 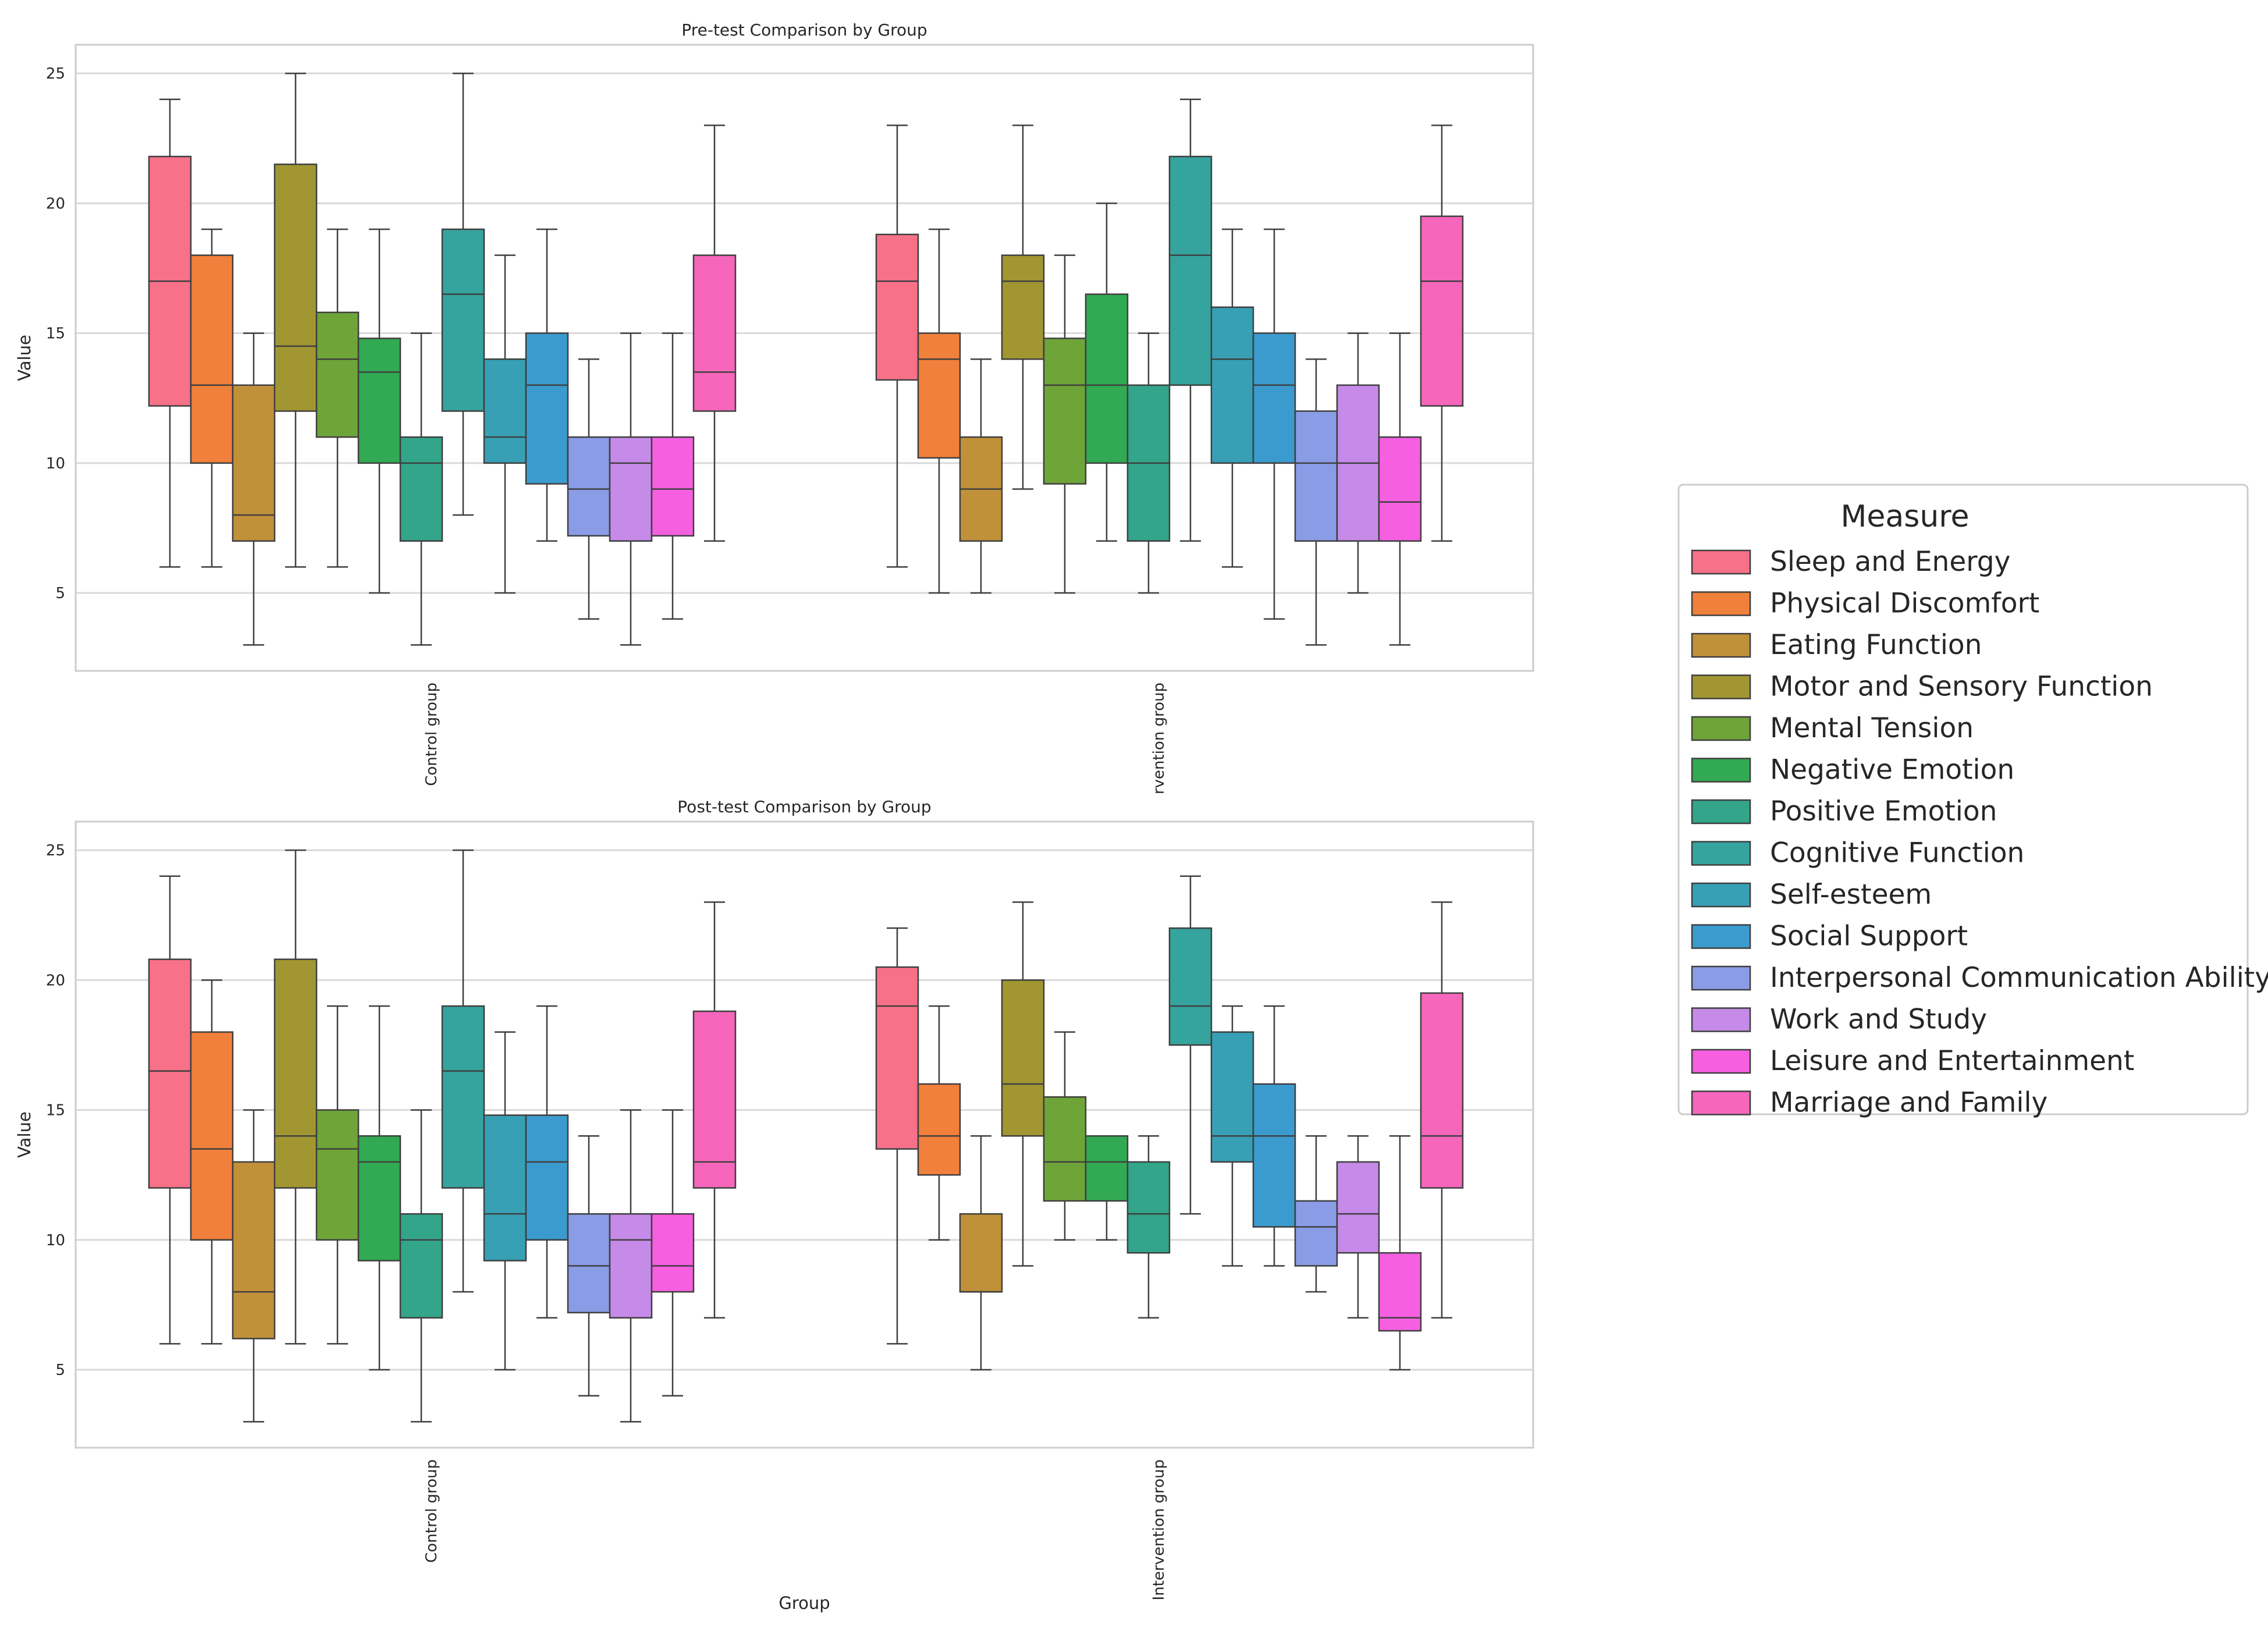 I want to click on x-tick-label: Control group, so click(x=431, y=1511).